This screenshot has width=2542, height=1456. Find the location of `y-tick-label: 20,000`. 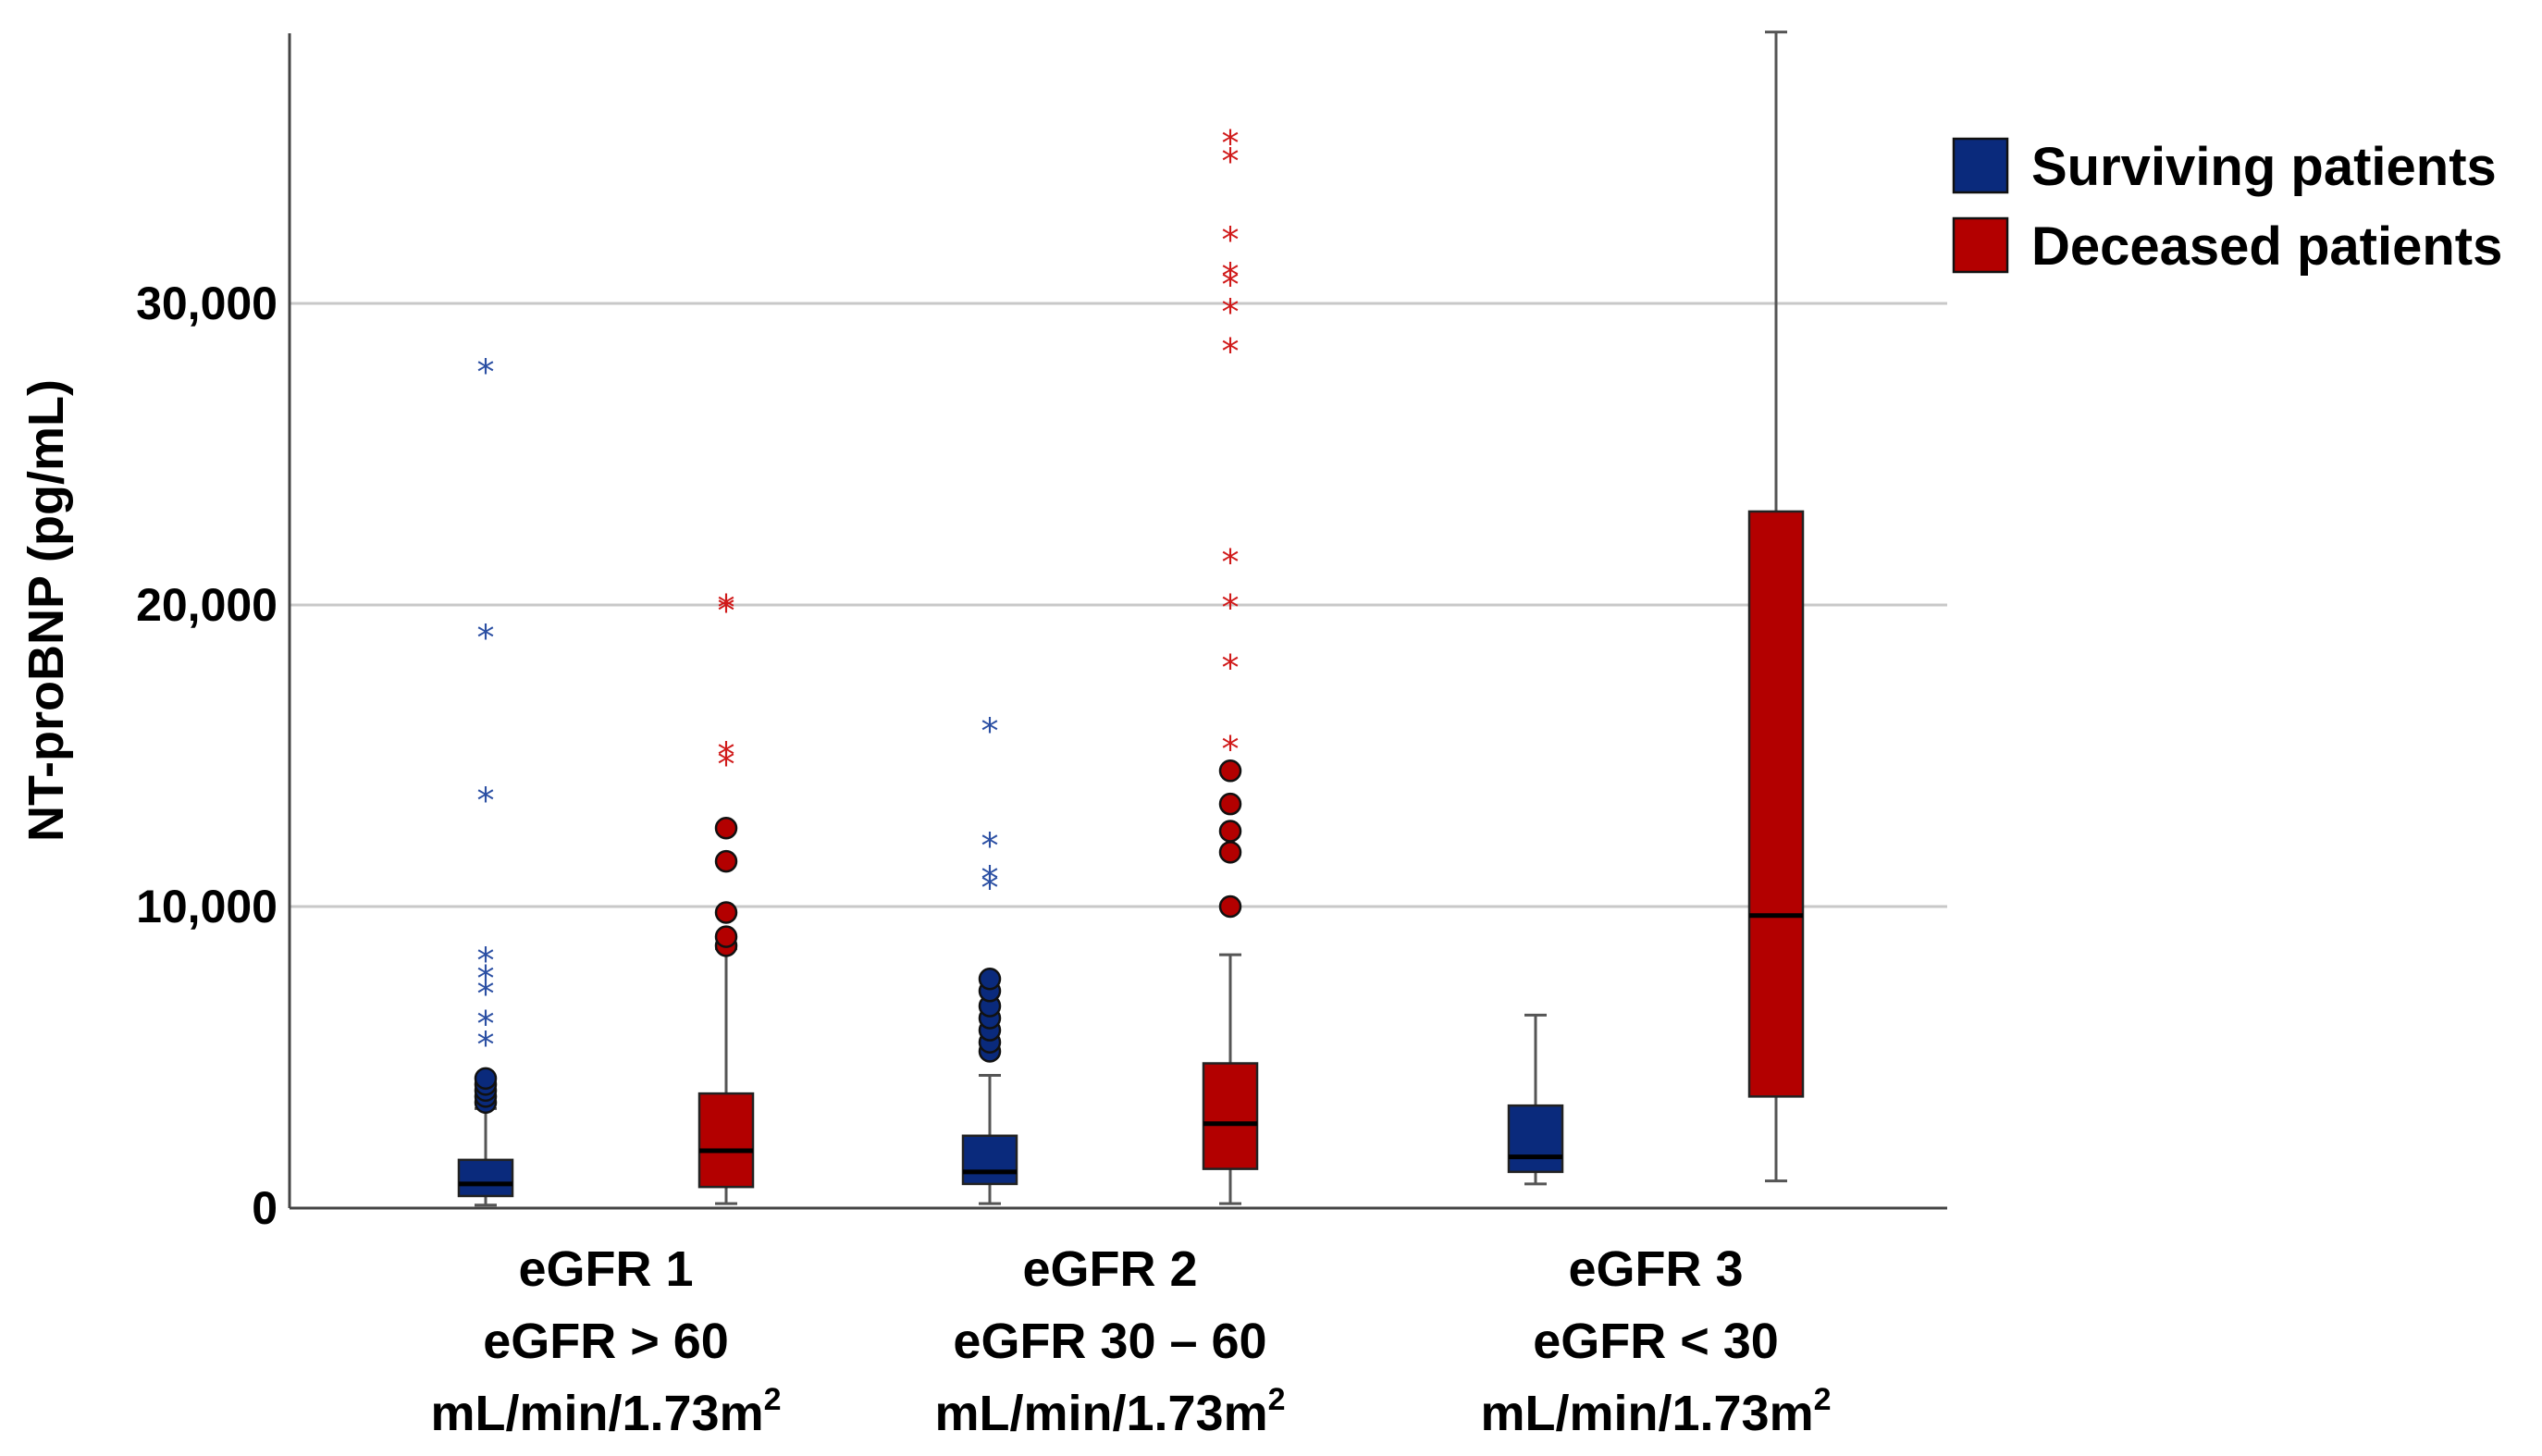

y-tick-label: 20,000 is located at coordinates (207, 605).